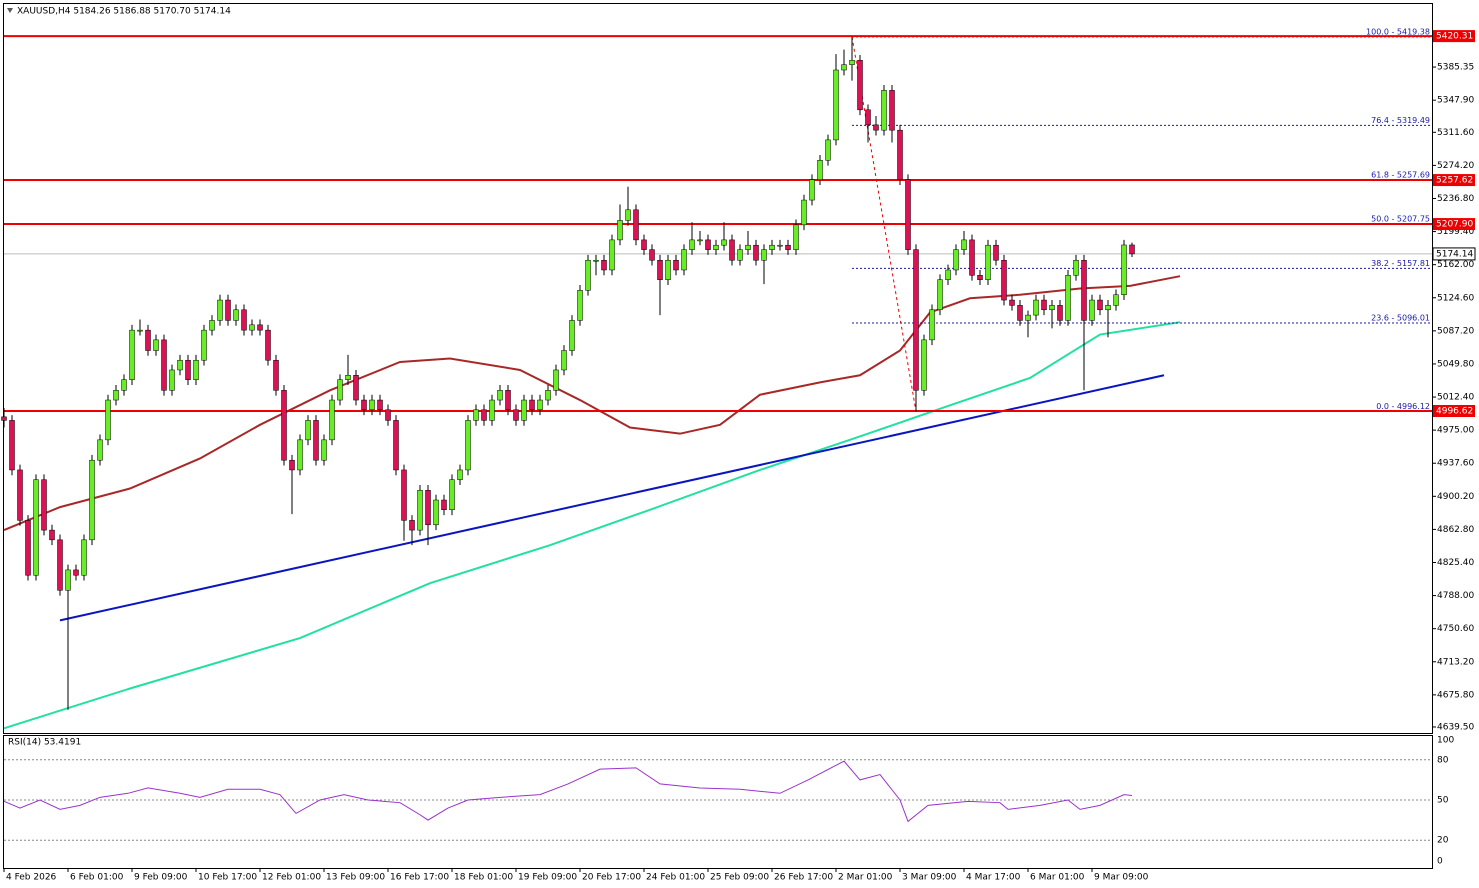 The image size is (1479, 888). Describe the element at coordinates (1455, 629) in the screenshot. I see `y-tick-label: 4750.60` at that location.